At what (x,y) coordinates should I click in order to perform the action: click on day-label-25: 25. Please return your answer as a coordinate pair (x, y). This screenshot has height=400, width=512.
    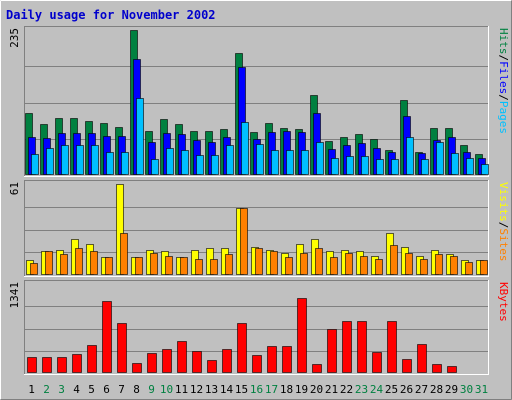
    Looking at the image, I should click on (391, 389).